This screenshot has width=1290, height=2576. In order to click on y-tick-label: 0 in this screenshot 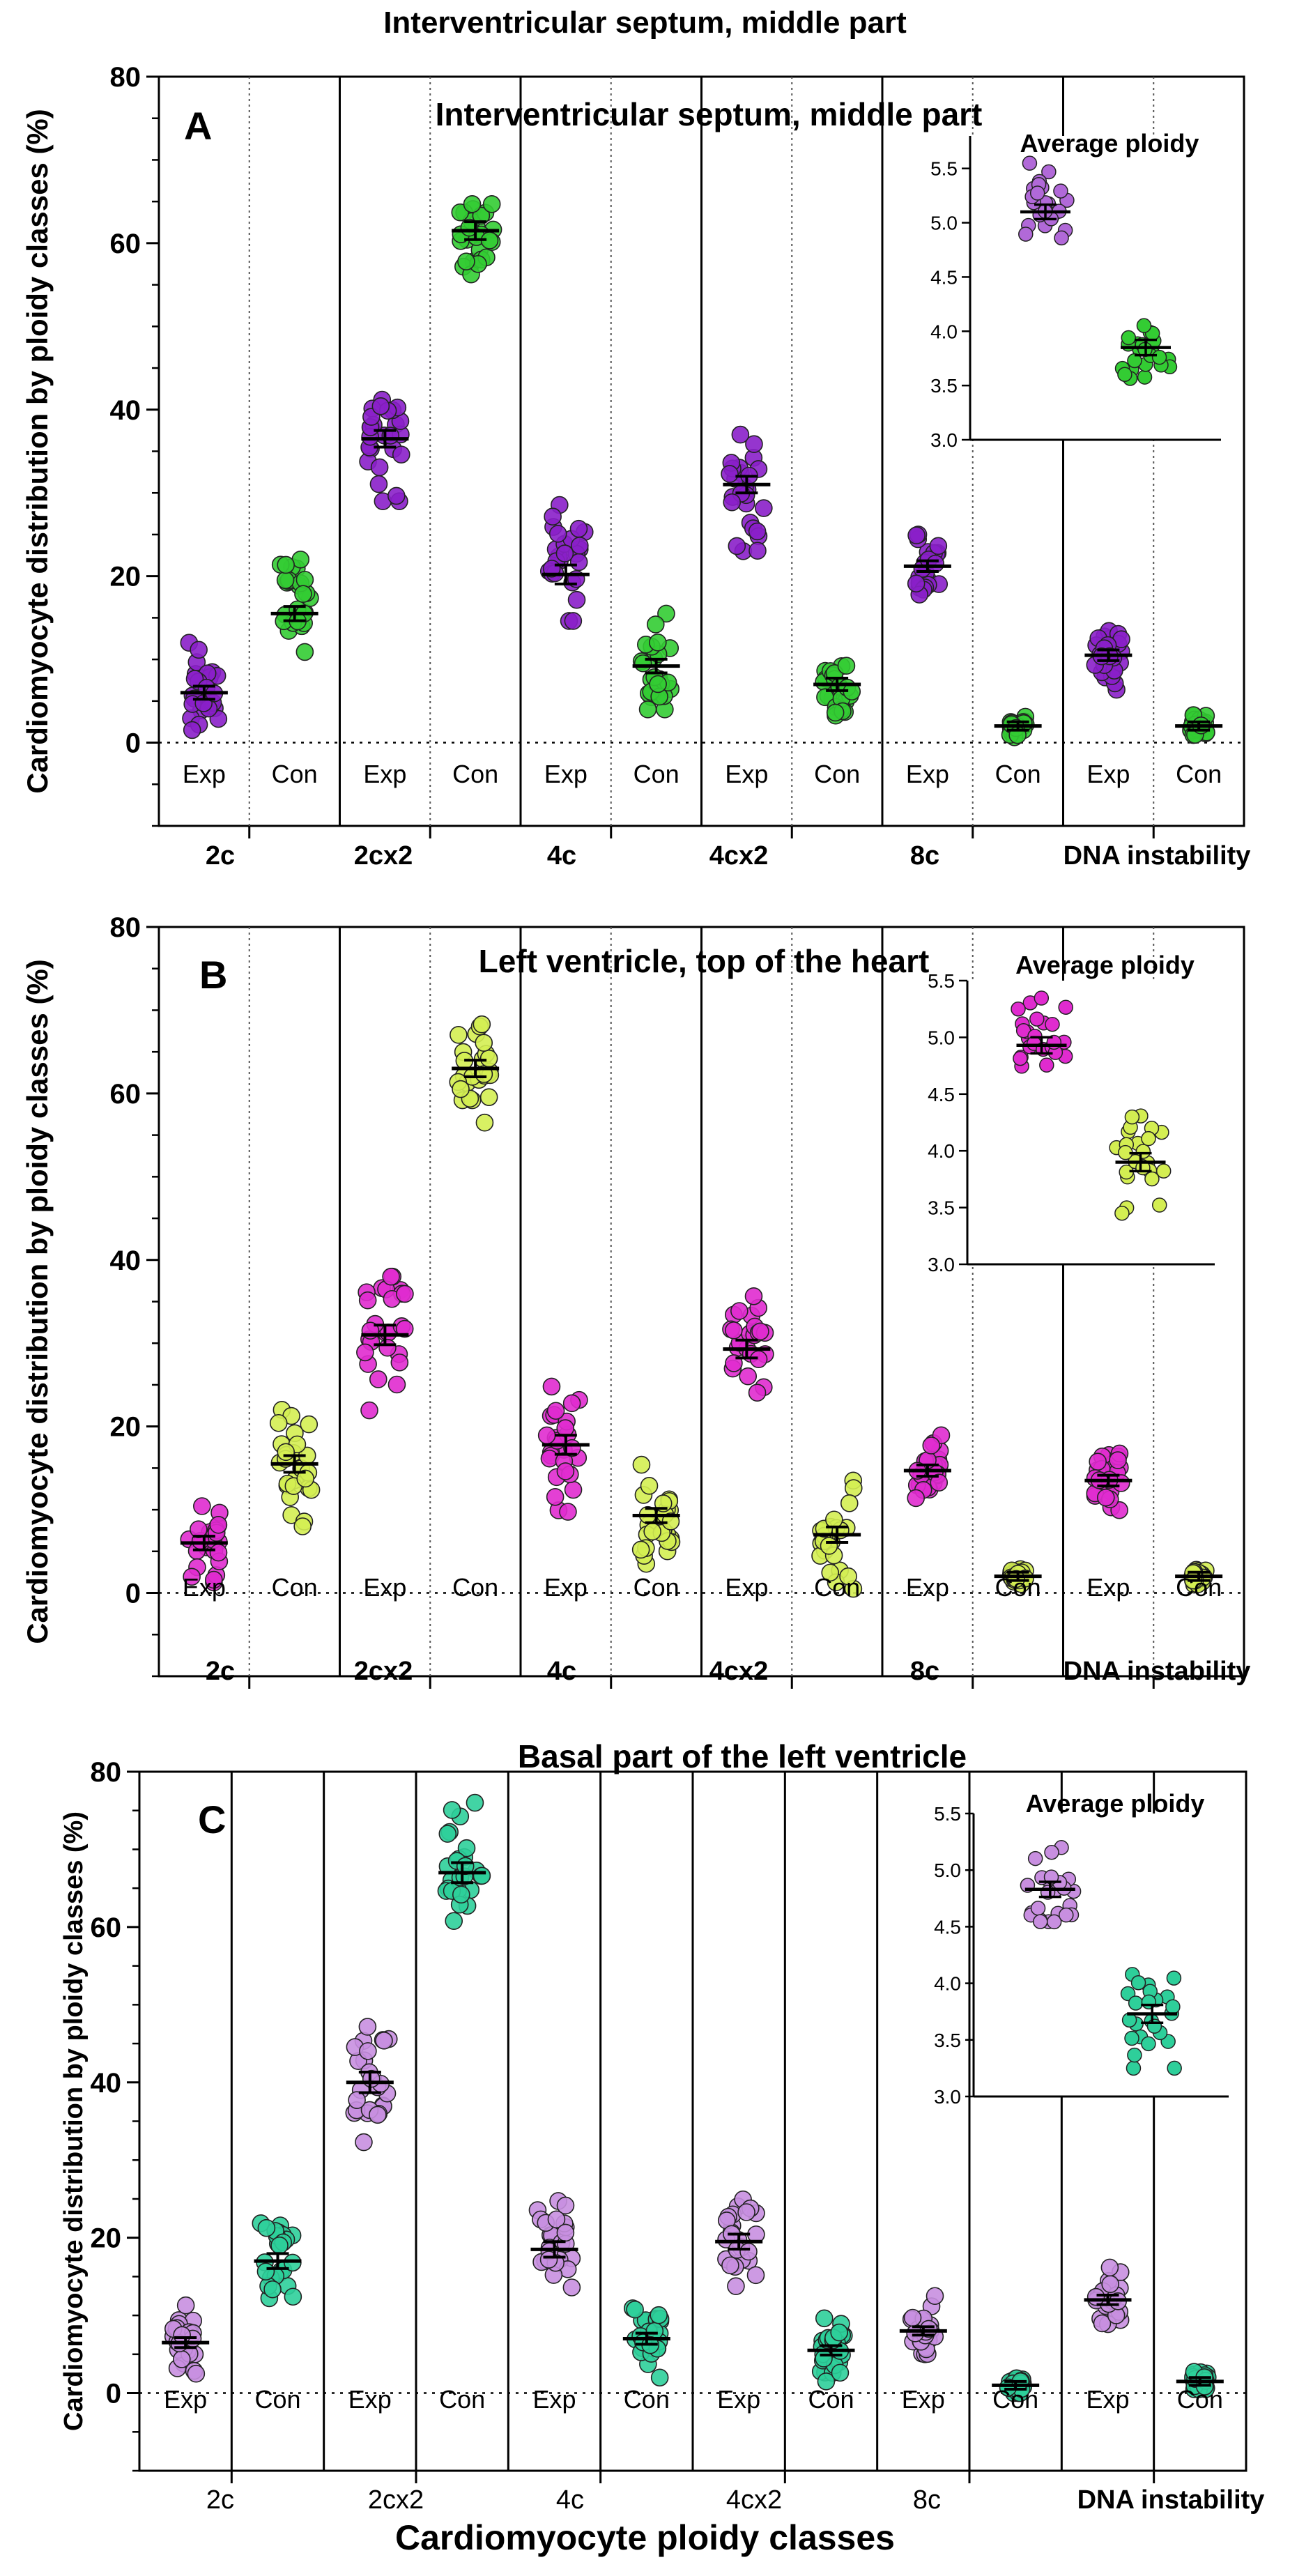, I will do `click(133, 743)`.